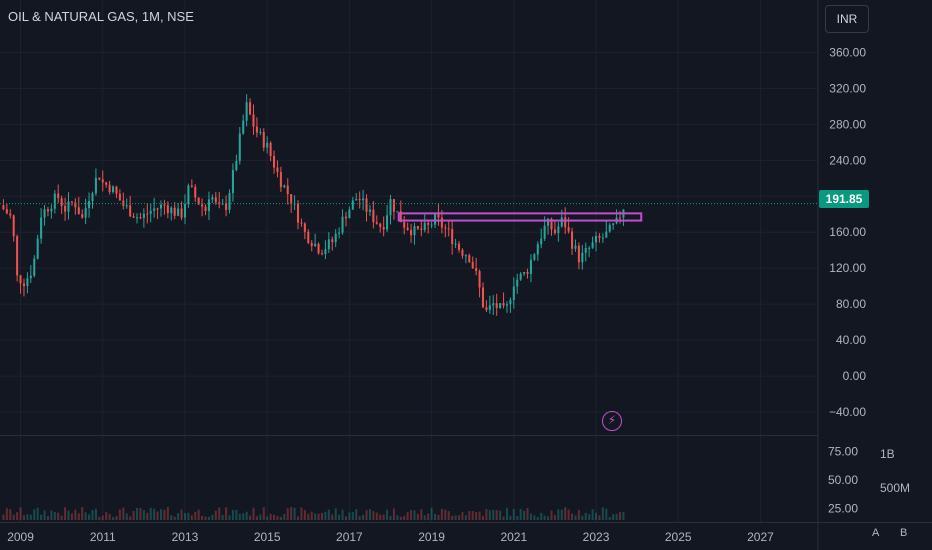 Image resolution: width=932 pixels, height=550 pixels. Describe the element at coordinates (843, 480) in the screenshot. I see `volume-tick-label: 50.00` at that location.